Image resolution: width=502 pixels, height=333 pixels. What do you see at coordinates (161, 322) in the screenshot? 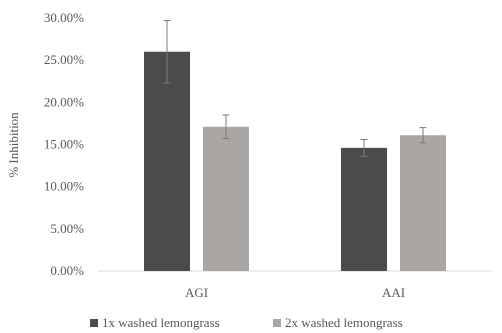
I see `legend-label: 1x washed lemongrass` at bounding box center [161, 322].